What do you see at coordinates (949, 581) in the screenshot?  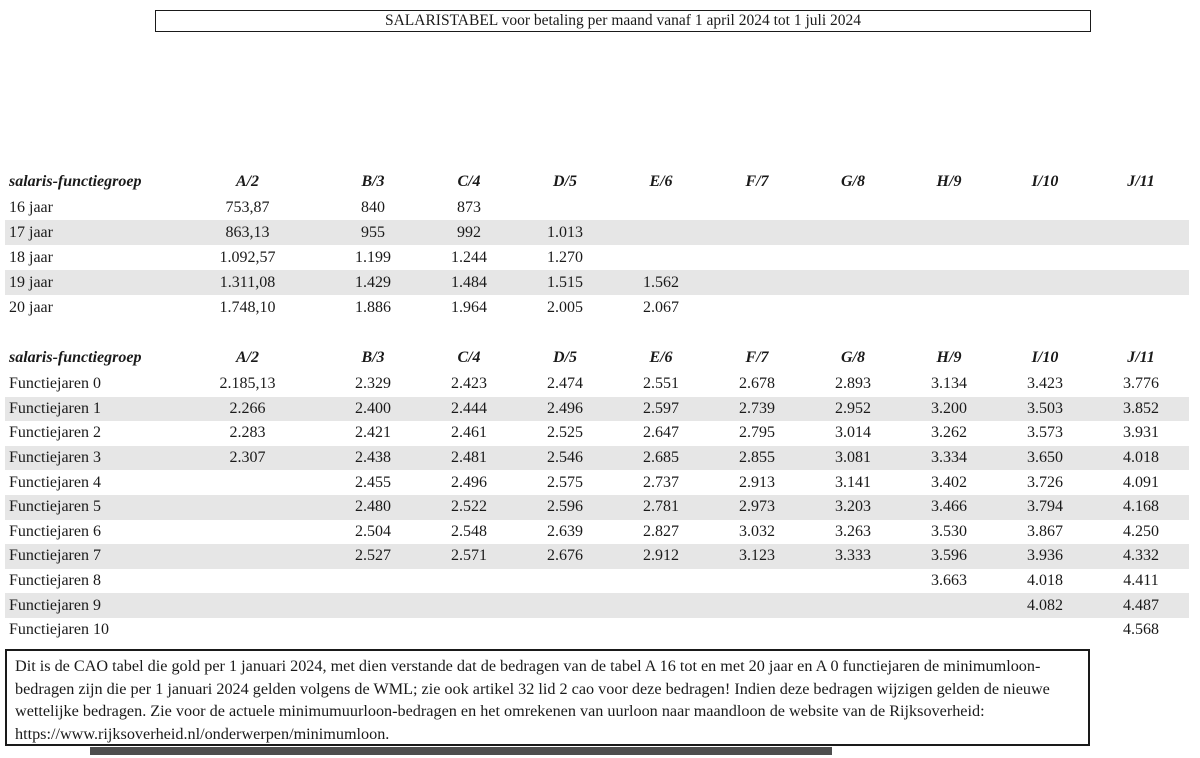 I see `cell: 3.663` at bounding box center [949, 581].